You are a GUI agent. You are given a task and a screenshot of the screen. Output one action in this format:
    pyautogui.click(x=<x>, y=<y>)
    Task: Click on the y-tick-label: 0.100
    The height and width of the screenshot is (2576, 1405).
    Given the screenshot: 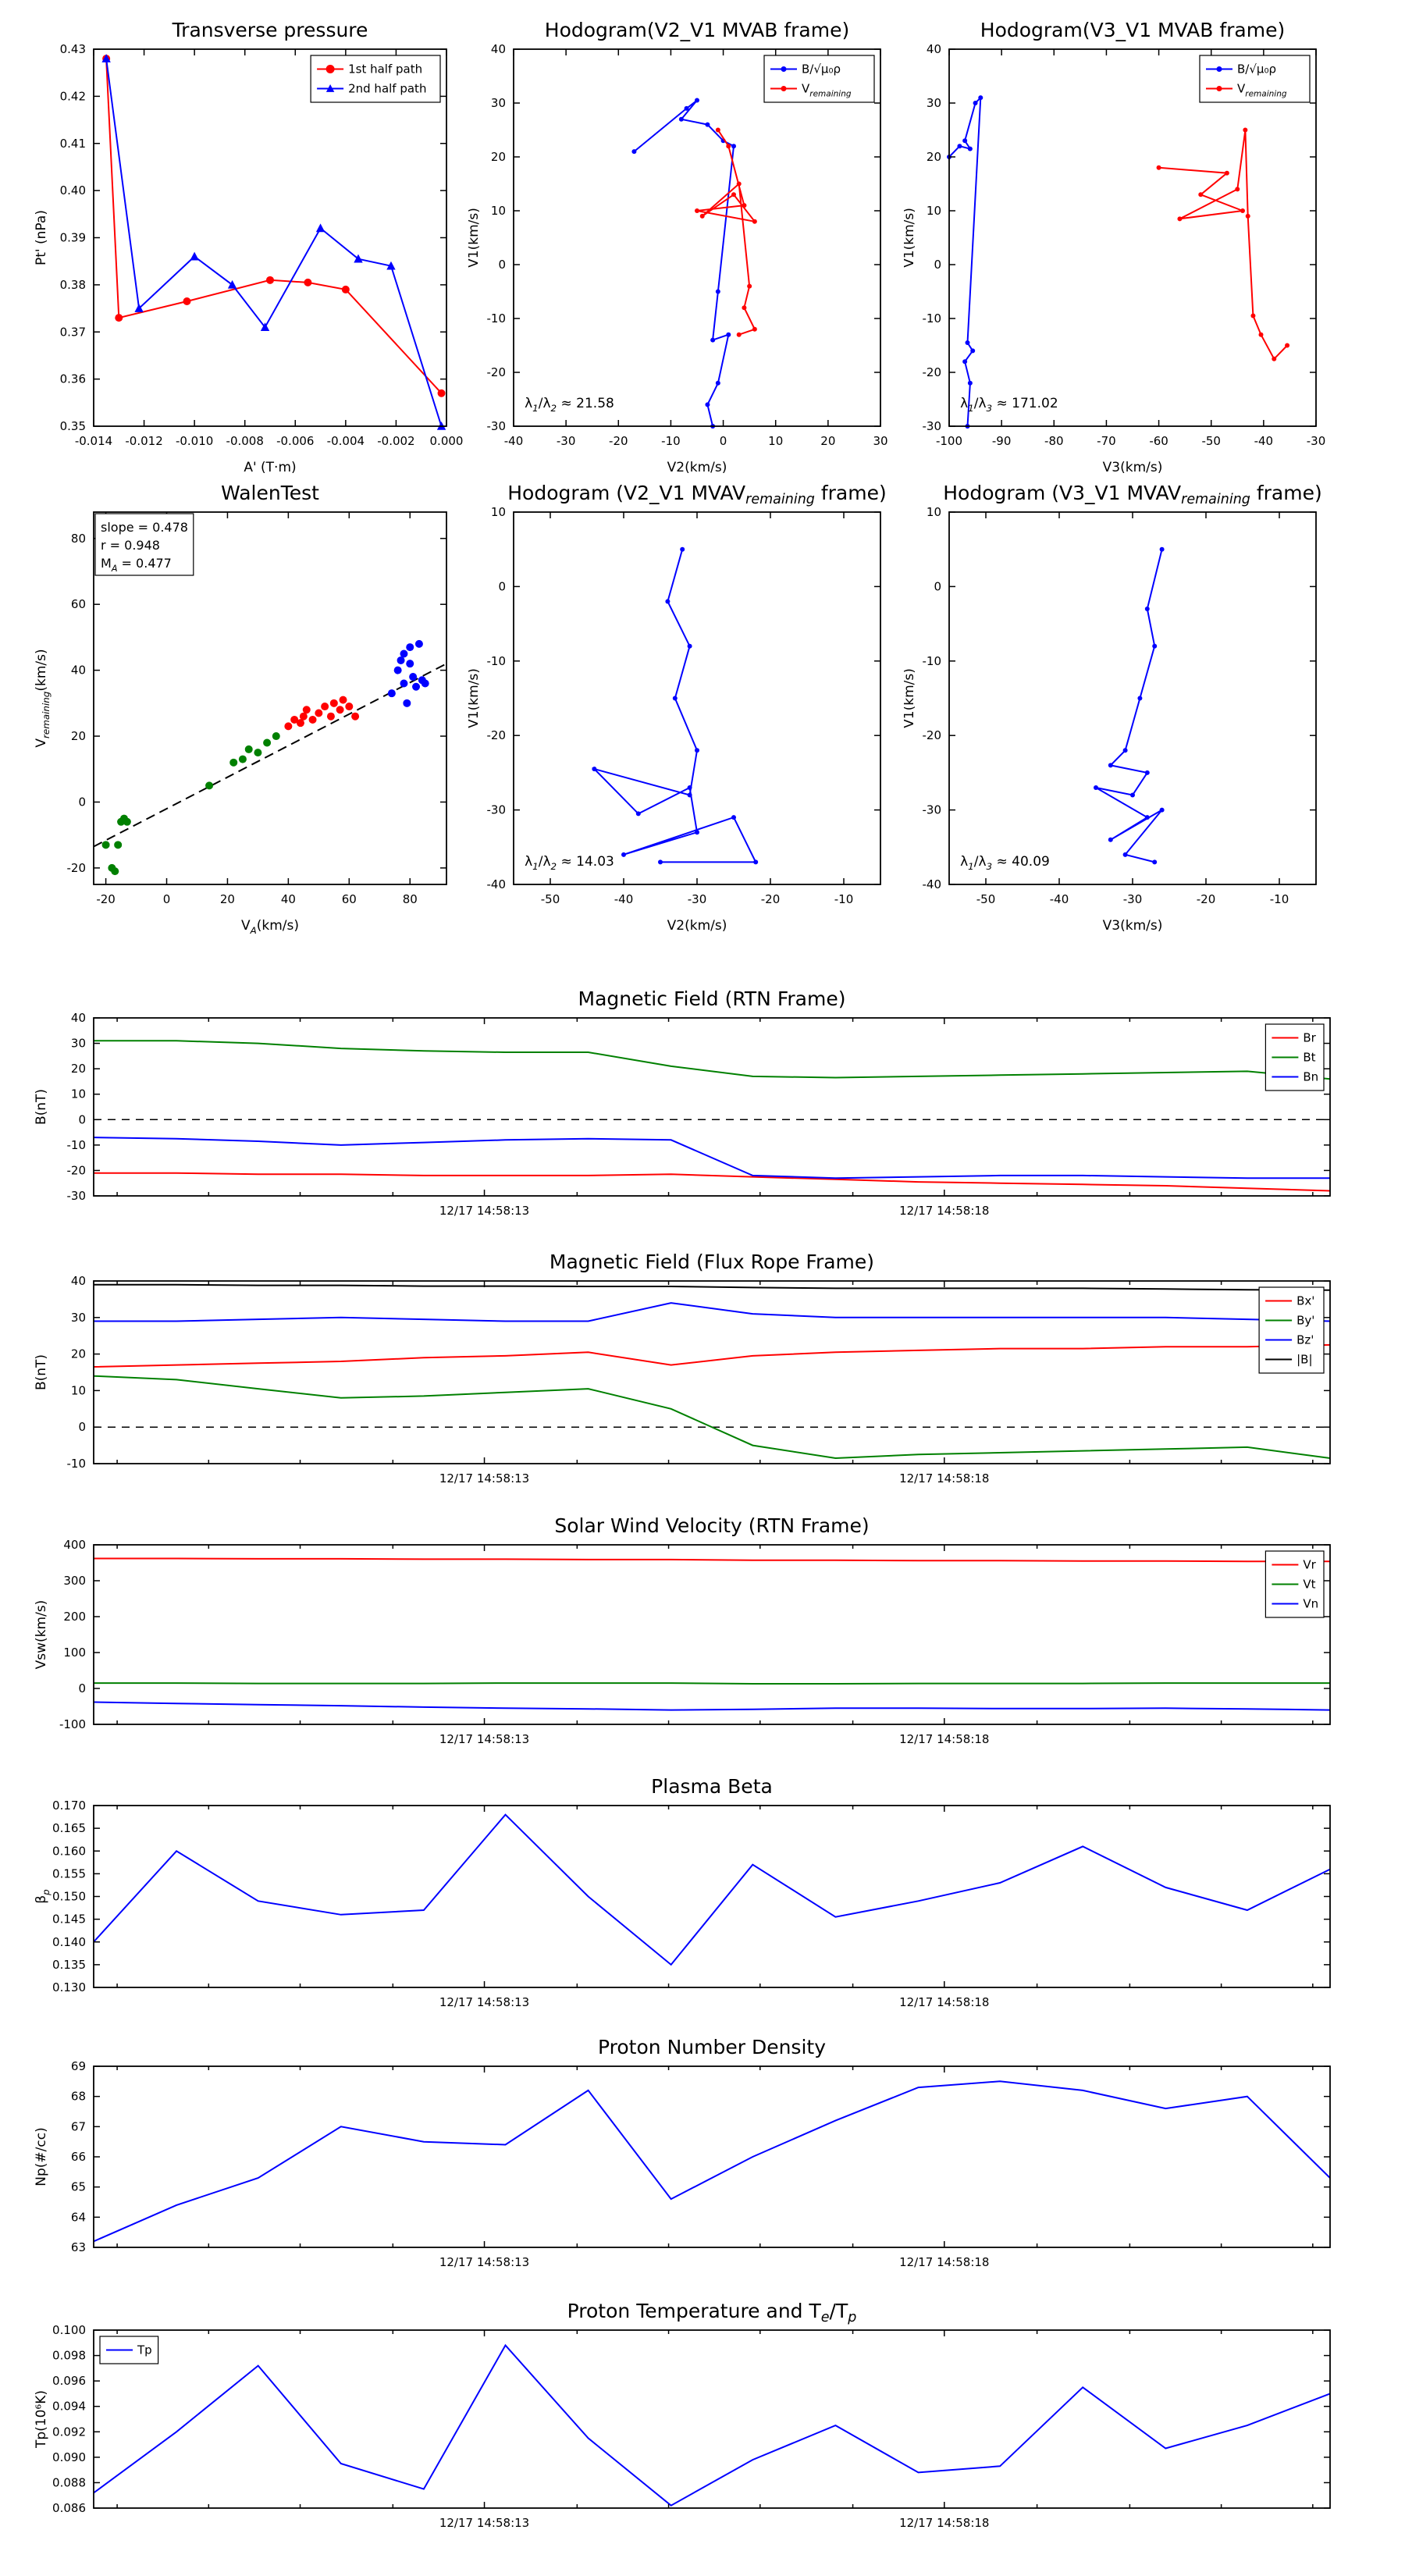 What is the action you would take?
    pyautogui.click(x=69, y=2330)
    